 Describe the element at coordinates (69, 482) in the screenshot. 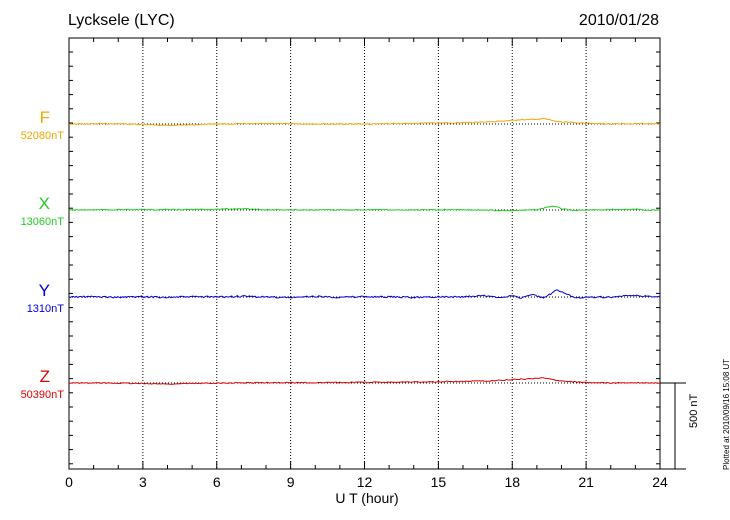

I see `x-tick-label-0: 0` at that location.